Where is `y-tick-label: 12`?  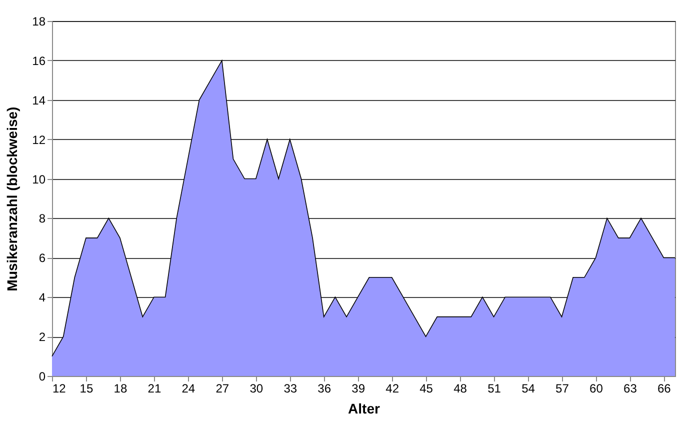 y-tick-label: 12 is located at coordinates (39, 139).